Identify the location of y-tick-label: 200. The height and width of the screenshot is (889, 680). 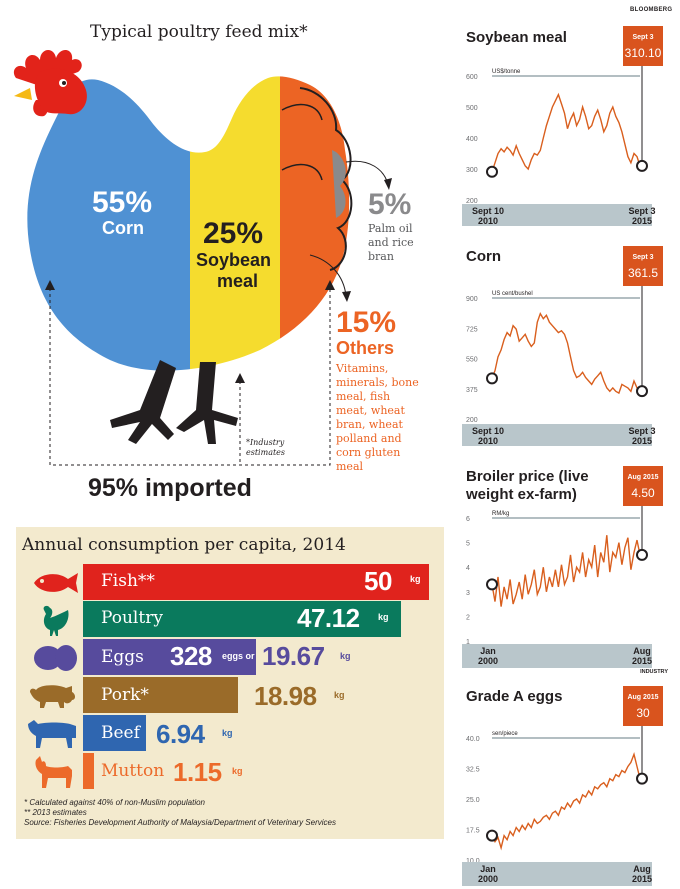
(472, 201).